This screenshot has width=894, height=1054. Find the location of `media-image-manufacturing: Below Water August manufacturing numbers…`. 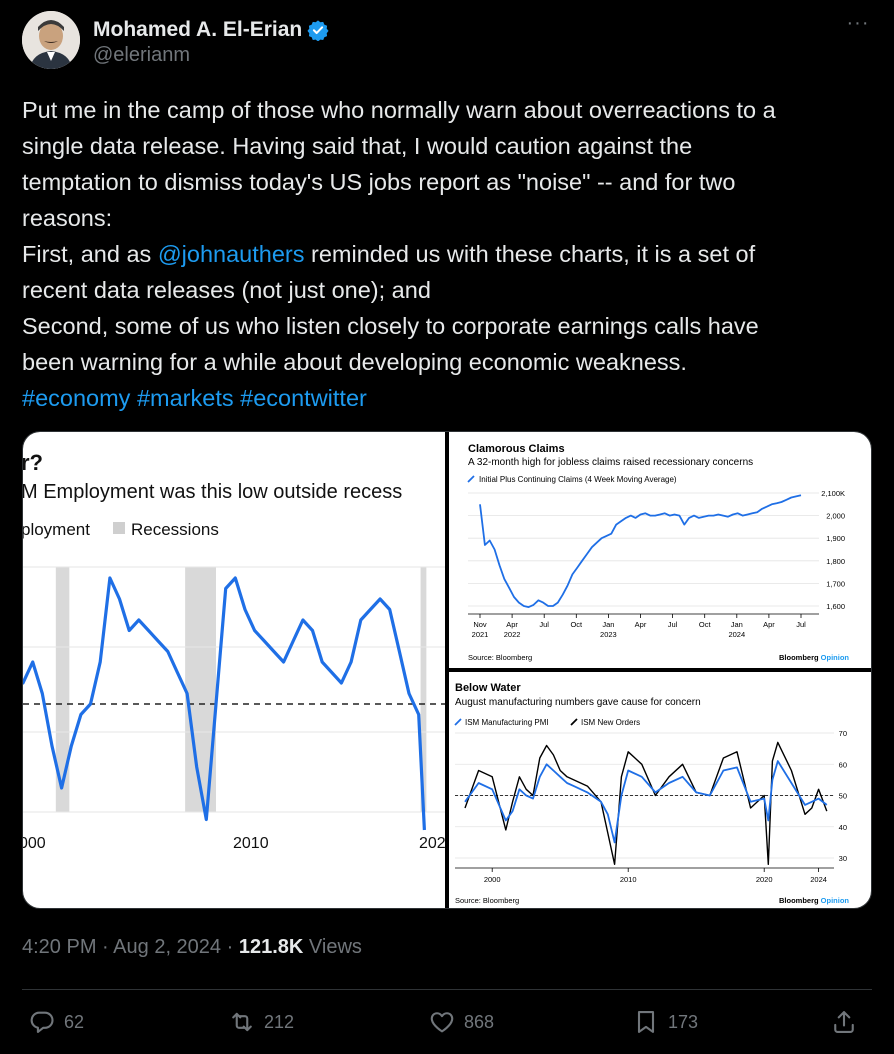

media-image-manufacturing: Below Water August manufacturing numbers… is located at coordinates (660, 790).